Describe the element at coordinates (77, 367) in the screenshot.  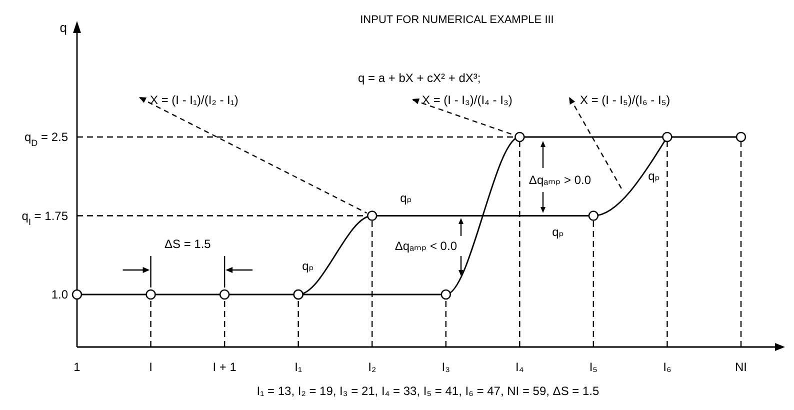
I see `x-tick-label: 1` at that location.